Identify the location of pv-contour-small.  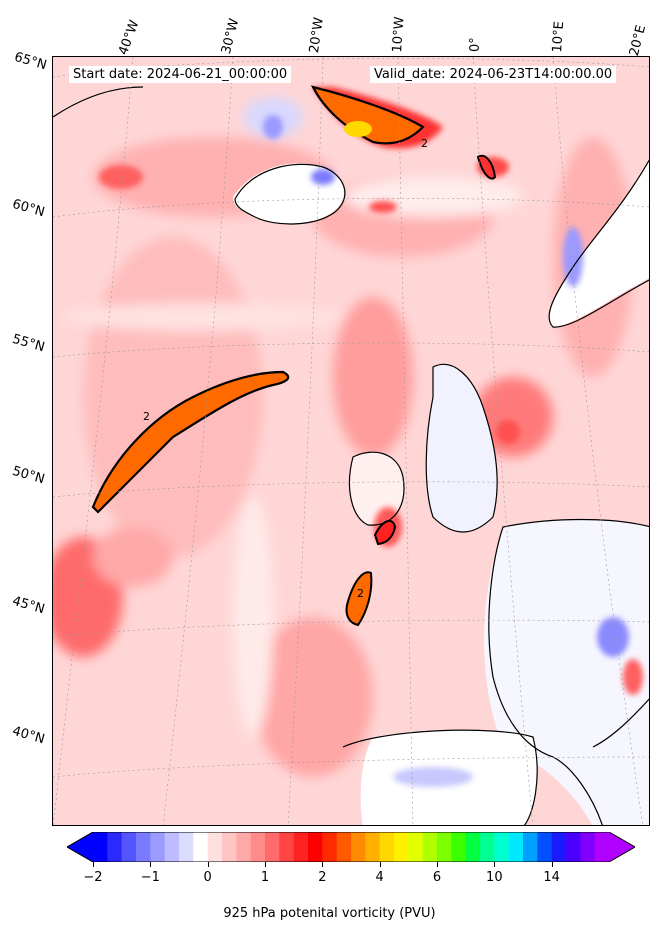
(385, 532).